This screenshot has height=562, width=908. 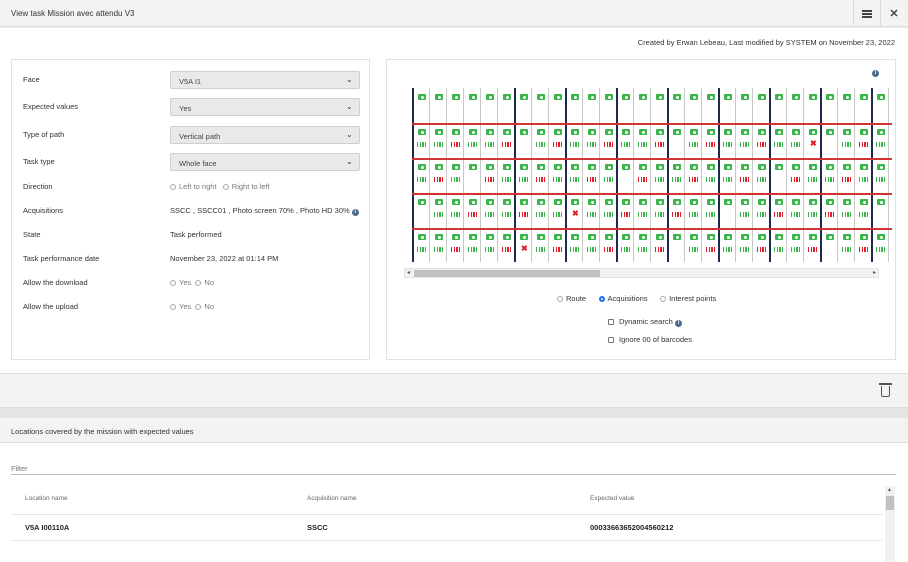 What do you see at coordinates (265, 162) in the screenshot?
I see `task-type-select: Whole face ⌄` at bounding box center [265, 162].